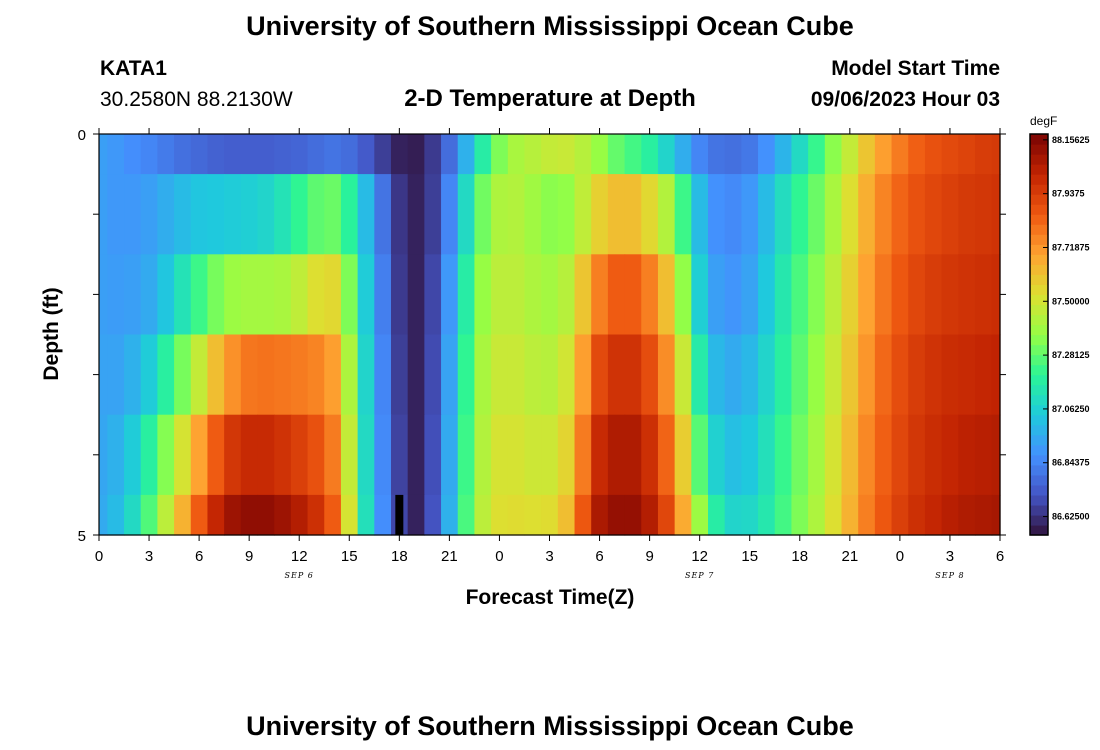 Image resolution: width=1100 pixels, height=750 pixels. I want to click on marker-layer, so click(399, 514).